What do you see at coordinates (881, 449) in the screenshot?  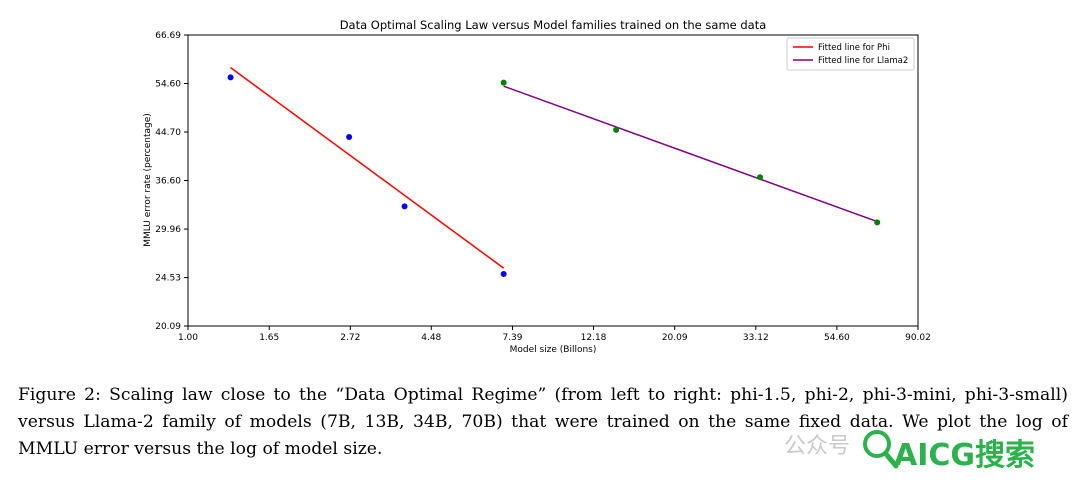 I see `search-logo-icon` at bounding box center [881, 449].